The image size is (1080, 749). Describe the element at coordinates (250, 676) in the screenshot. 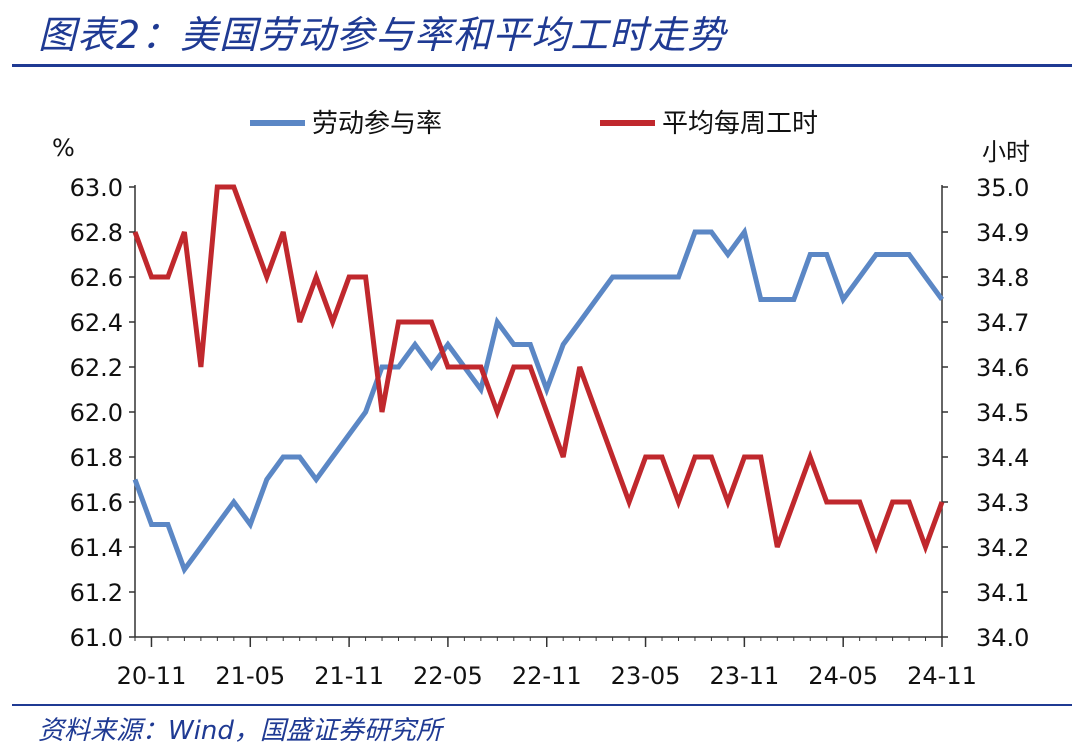

I see `x-tick-label: 21-05` at that location.